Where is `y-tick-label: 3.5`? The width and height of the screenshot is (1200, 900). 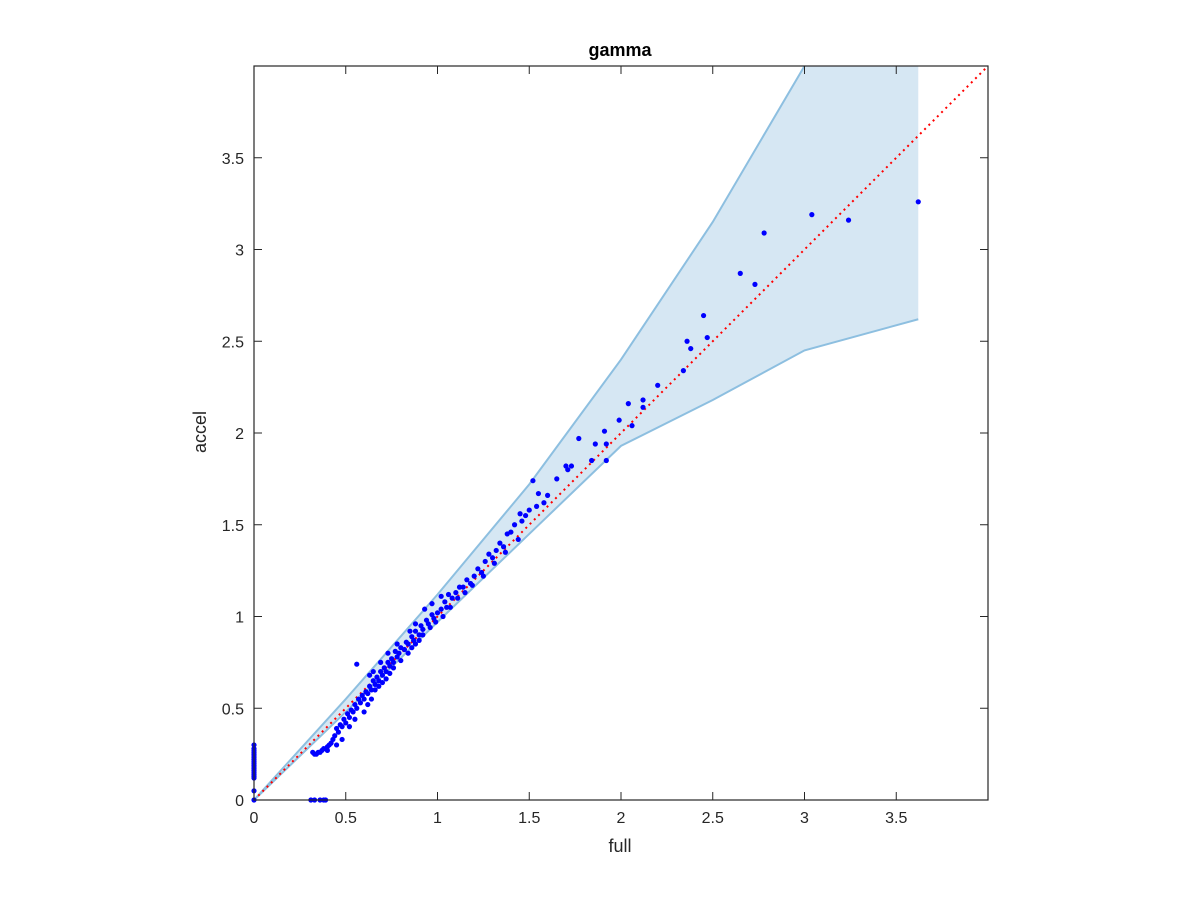
y-tick-label: 3.5 is located at coordinates (233, 159).